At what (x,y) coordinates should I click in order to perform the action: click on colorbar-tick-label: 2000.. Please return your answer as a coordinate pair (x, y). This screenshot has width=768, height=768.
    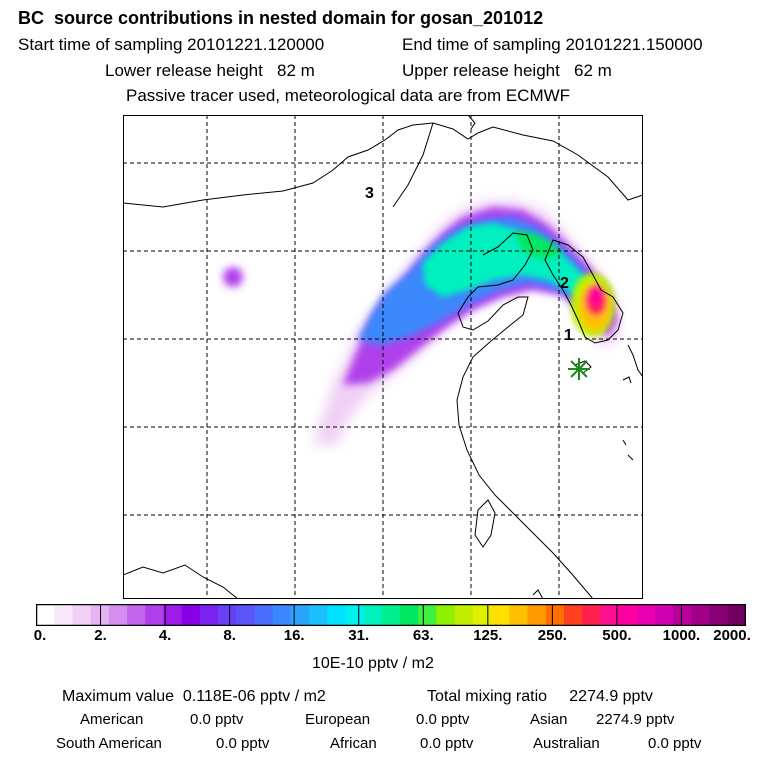
    Looking at the image, I should click on (732, 635).